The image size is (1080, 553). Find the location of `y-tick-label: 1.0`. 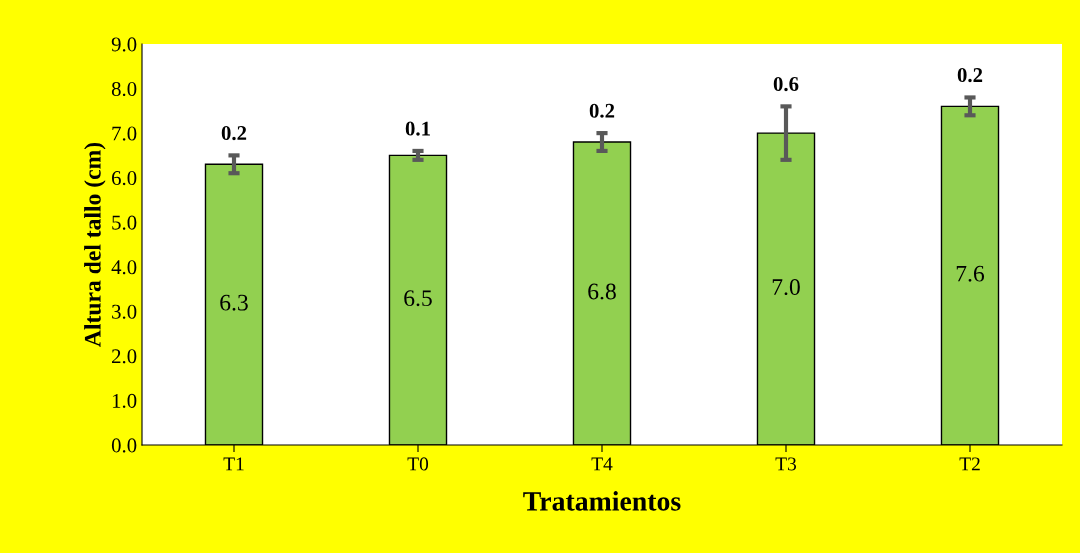

y-tick-label: 1.0 is located at coordinates (124, 400).